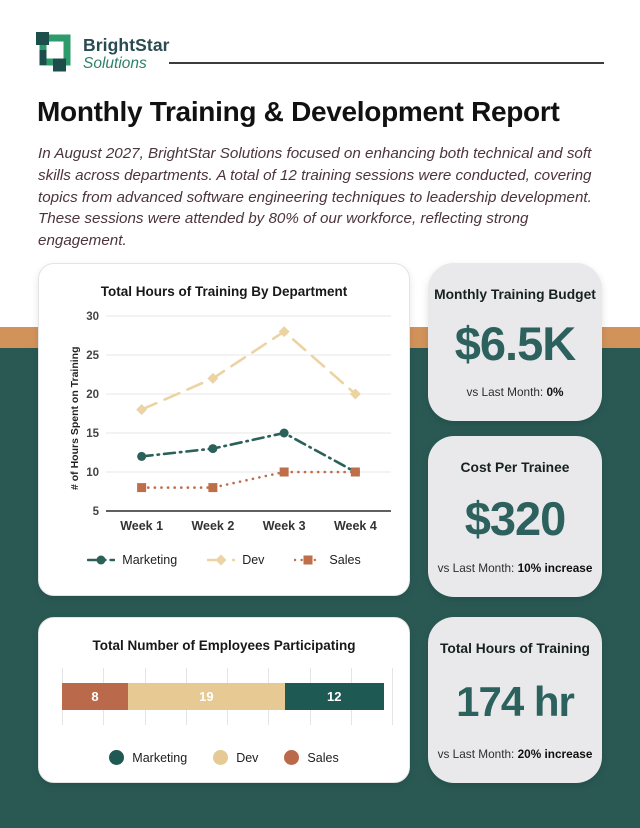 The height and width of the screenshot is (828, 640). I want to click on kpi-value: $320, so click(515, 518).